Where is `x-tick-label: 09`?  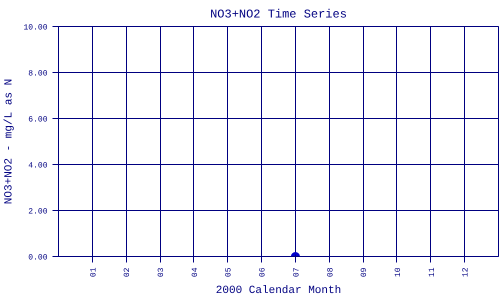
x-tick-label: 09 is located at coordinates (365, 272).